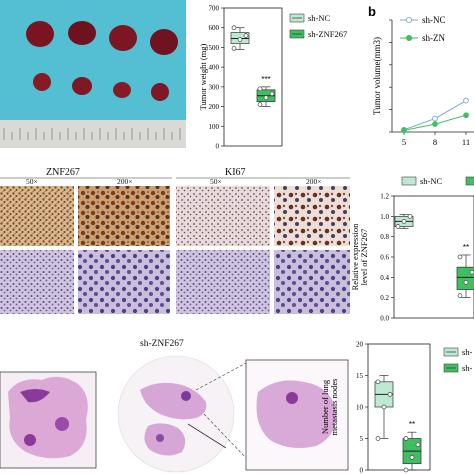 The height and width of the screenshot is (474, 474). Describe the element at coordinates (124, 181) in the screenshot. I see `ihc-mag-znf-high: 200×` at that location.